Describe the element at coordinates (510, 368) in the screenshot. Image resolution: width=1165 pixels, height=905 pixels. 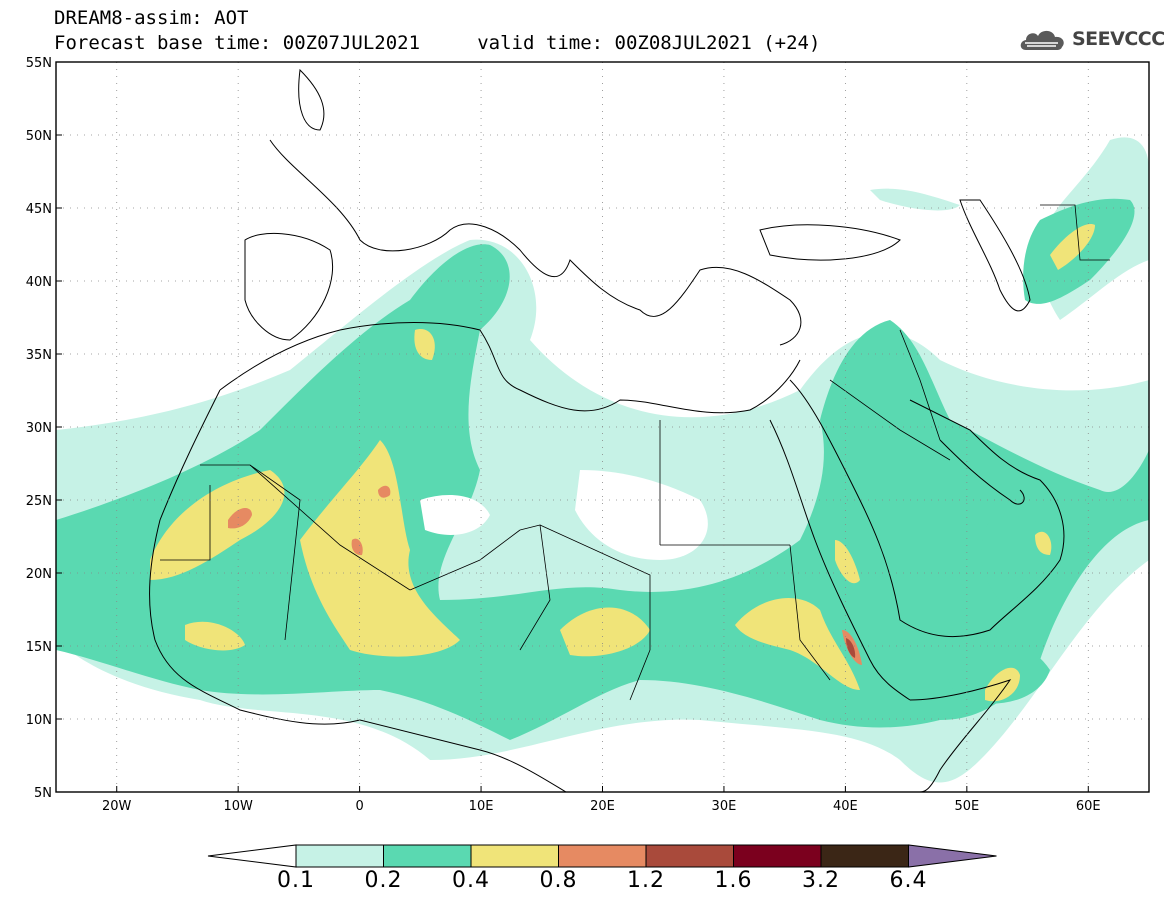
I see `coast-north-africa` at that location.